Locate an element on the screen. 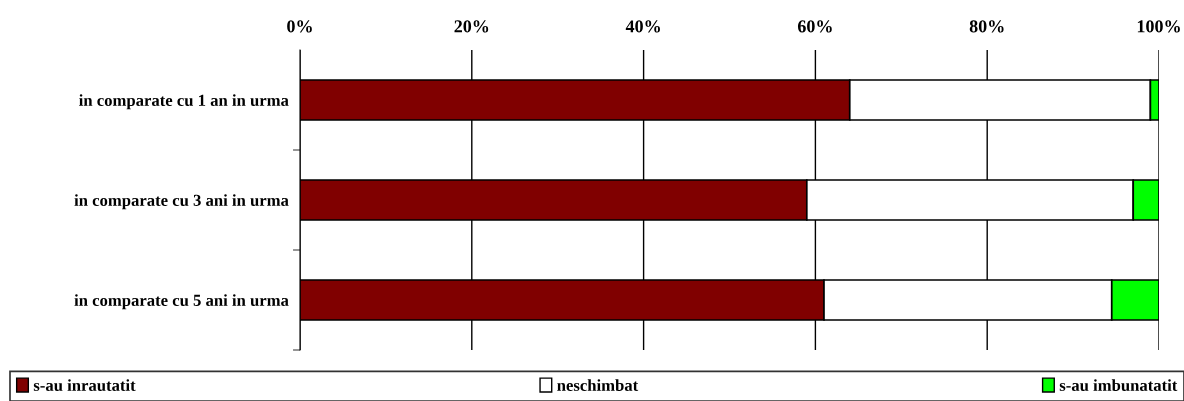 The height and width of the screenshot is (401, 1184). legend-label: neschimbat is located at coordinates (598, 385).